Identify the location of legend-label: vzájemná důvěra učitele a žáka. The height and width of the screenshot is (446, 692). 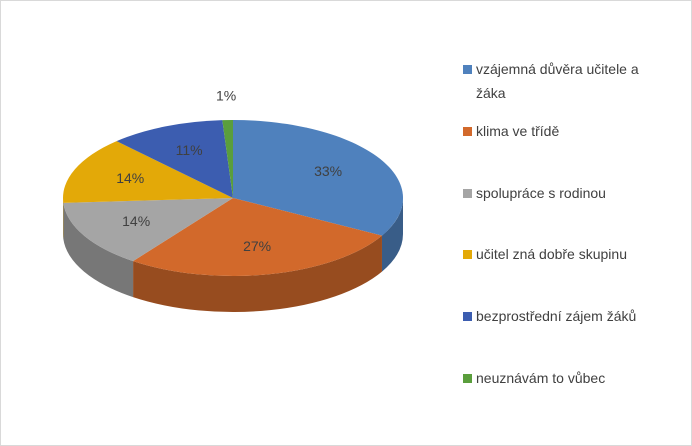
(557, 81).